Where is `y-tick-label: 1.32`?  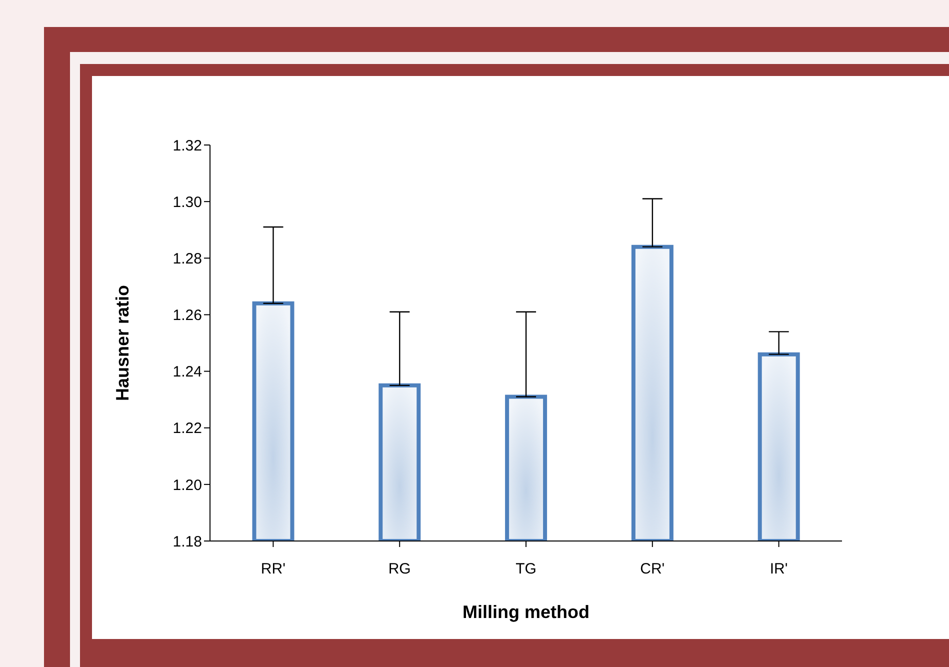 y-tick-label: 1.32 is located at coordinates (187, 145).